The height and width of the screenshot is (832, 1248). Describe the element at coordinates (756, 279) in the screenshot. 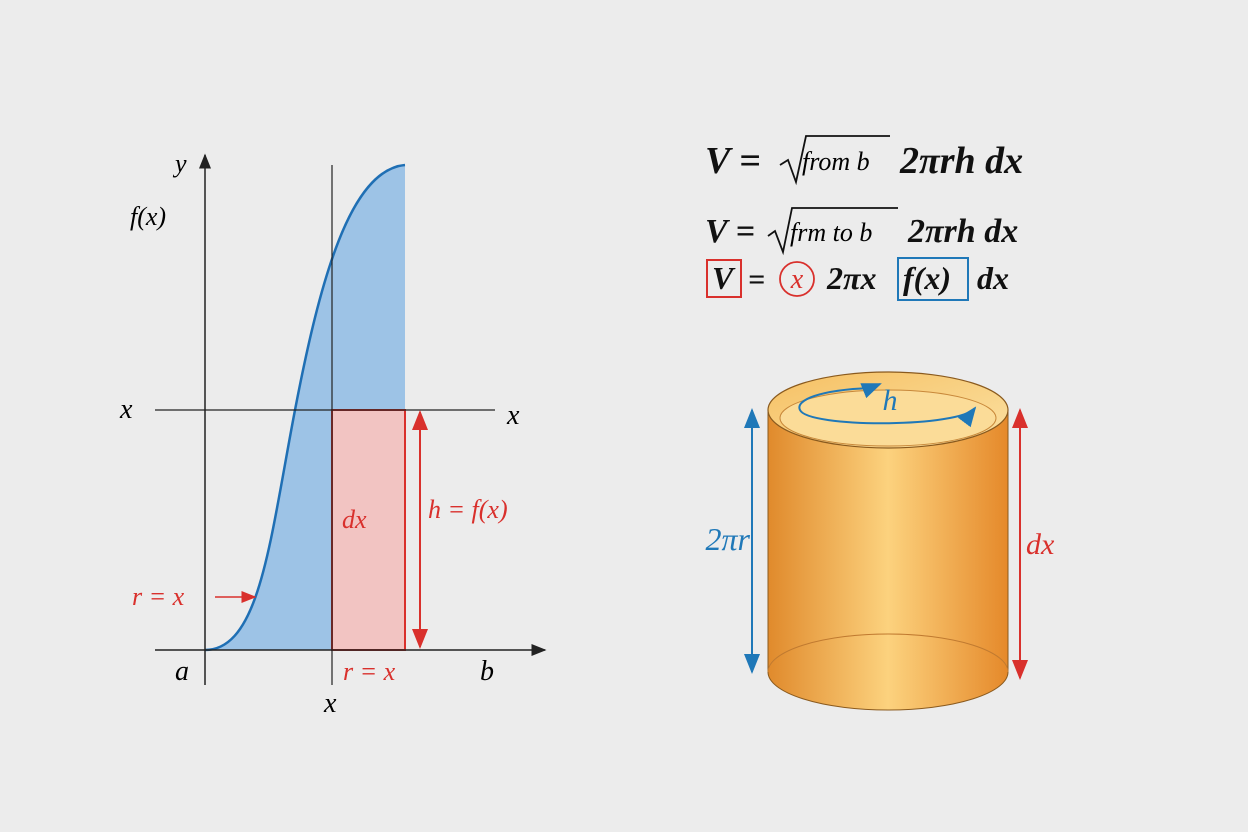

I see `eq3-equals: =` at that location.